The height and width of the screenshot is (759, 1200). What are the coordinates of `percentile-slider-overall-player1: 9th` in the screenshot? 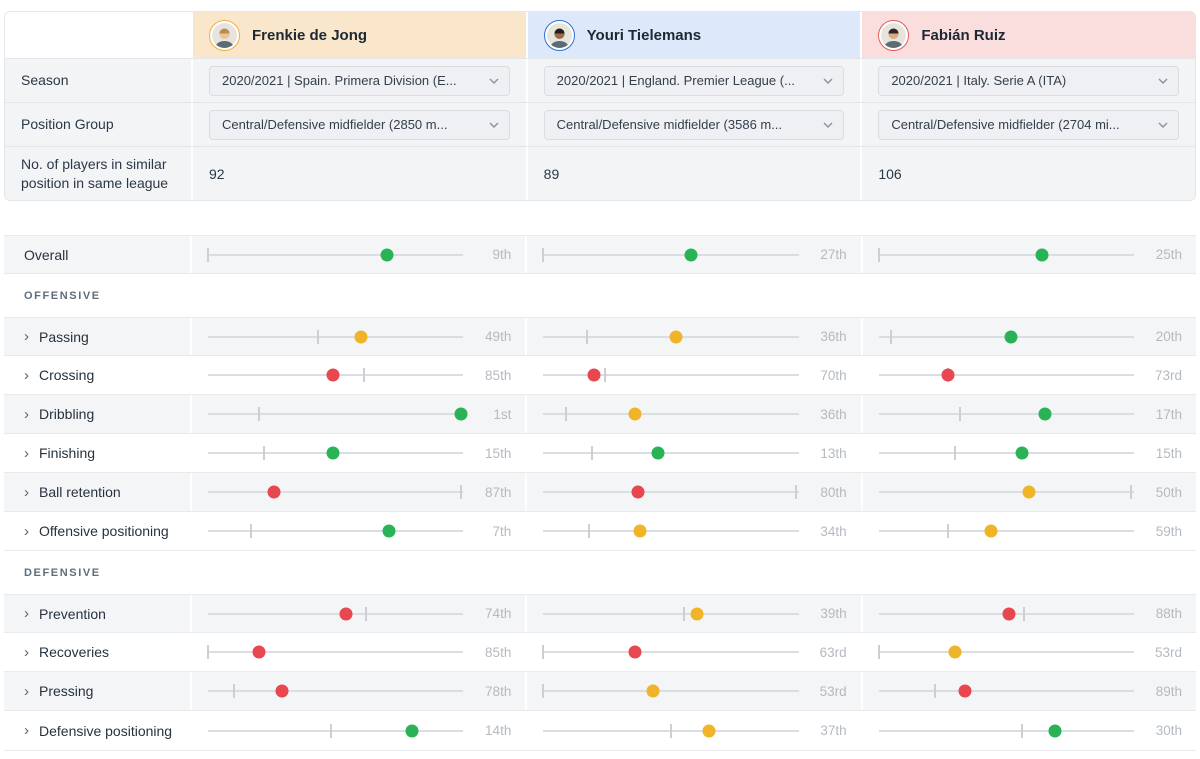 It's located at (359, 254).